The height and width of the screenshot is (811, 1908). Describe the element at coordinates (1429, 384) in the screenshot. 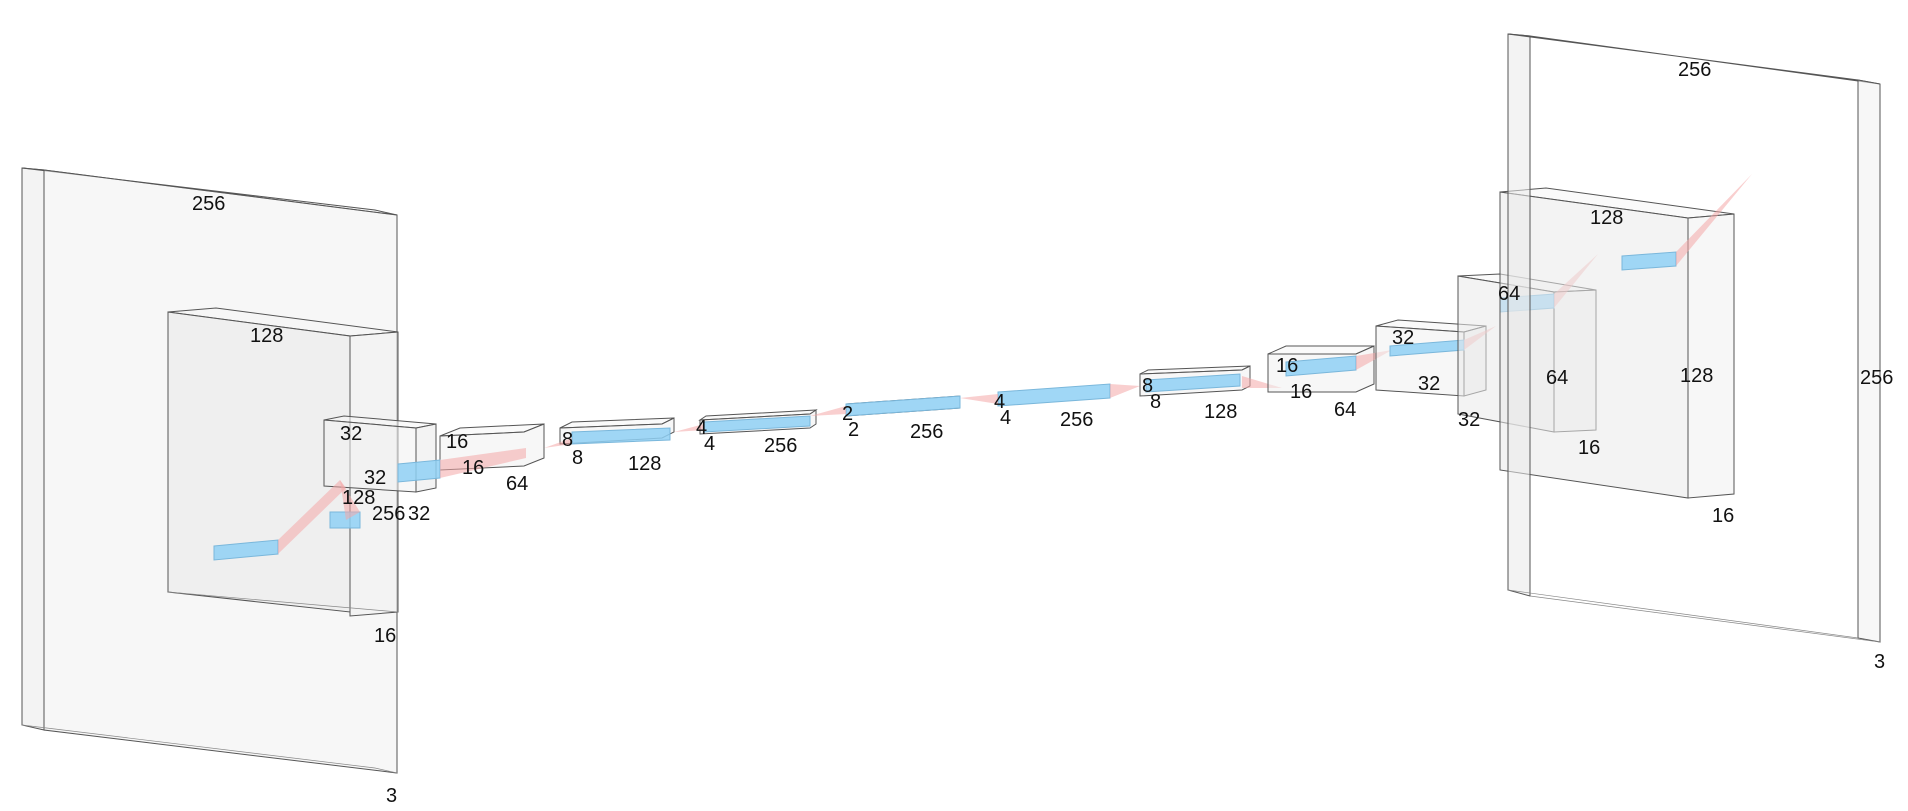

I see `dec32-height-label: 32` at that location.